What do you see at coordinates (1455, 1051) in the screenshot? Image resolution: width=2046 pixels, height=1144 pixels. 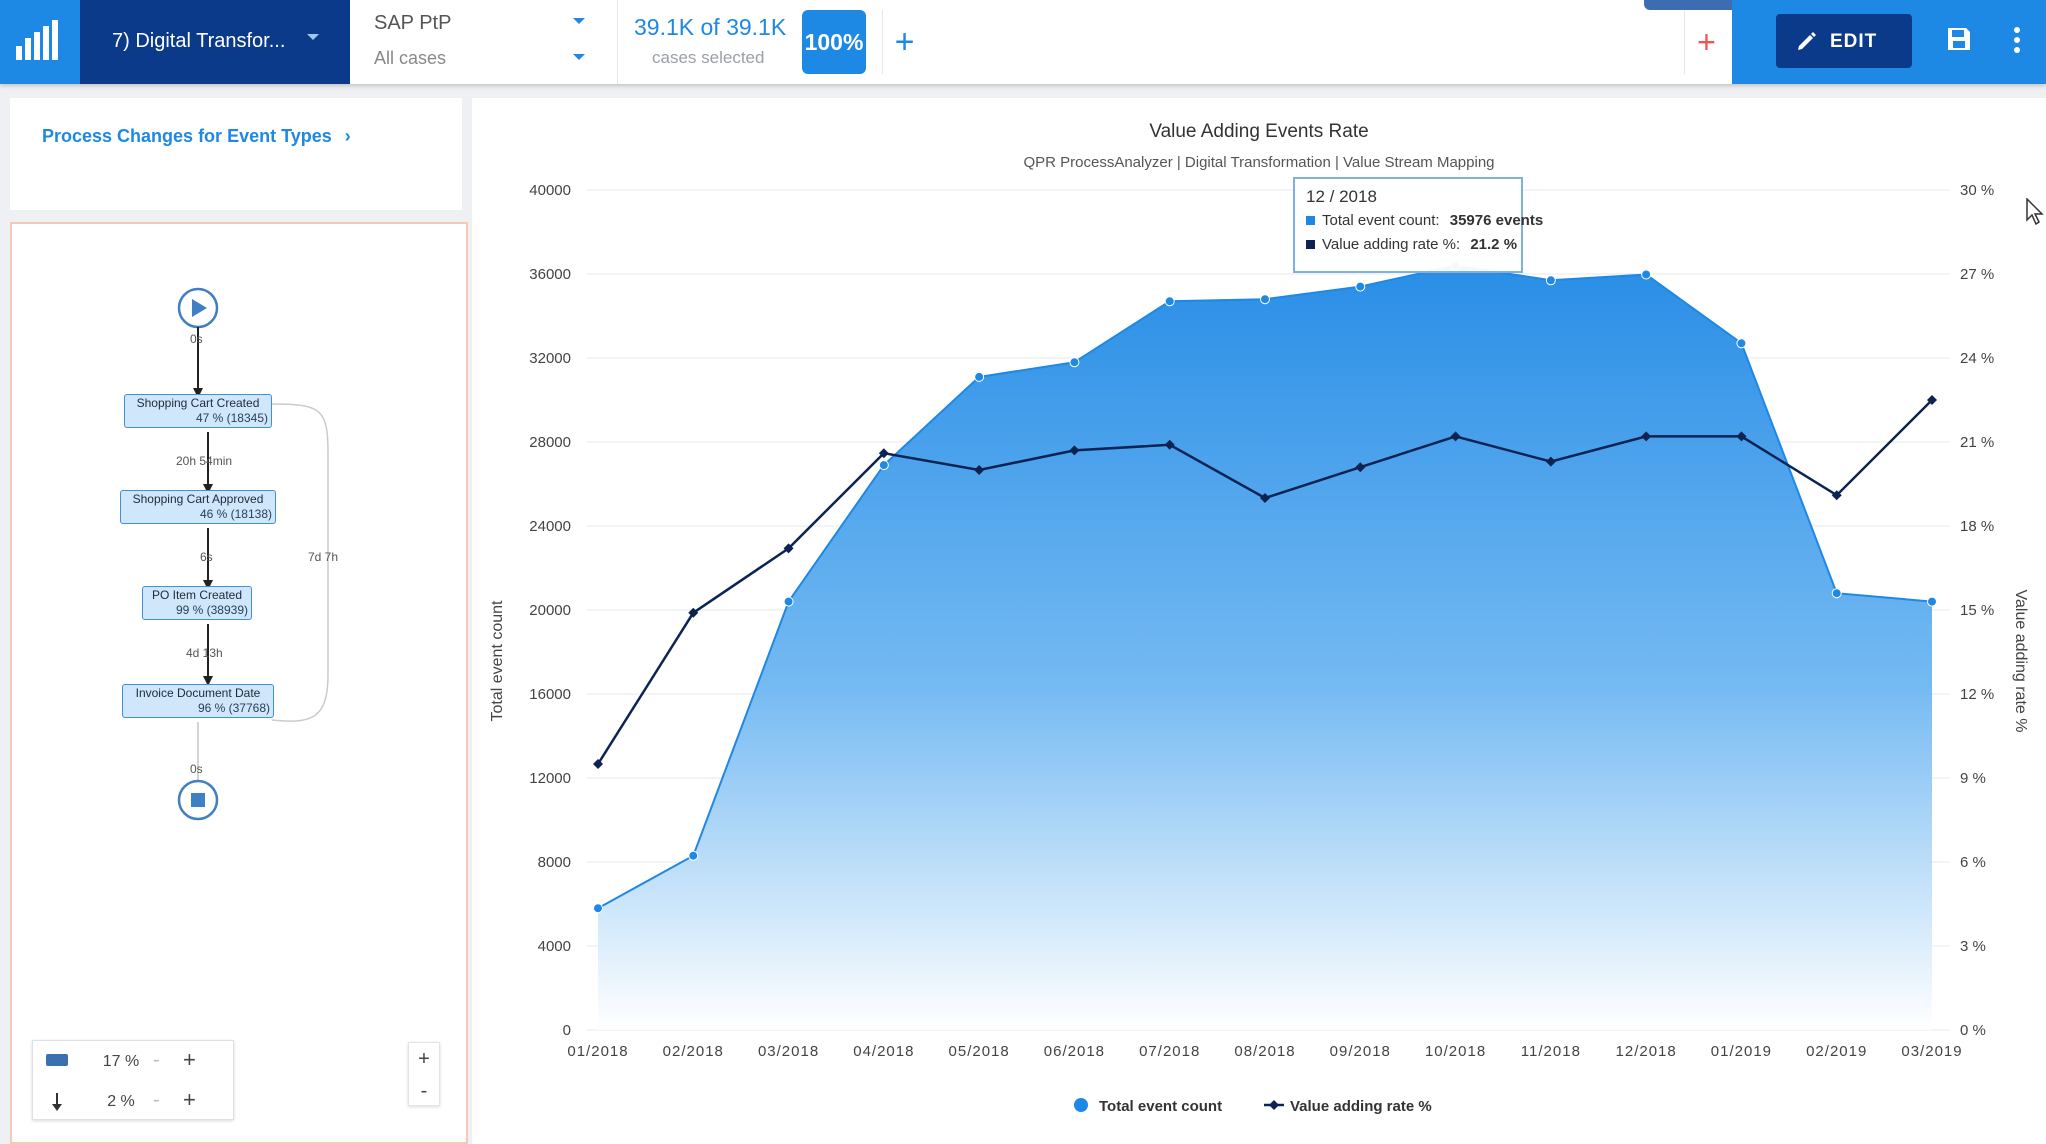 I see `x-tick-label: 10/2018` at bounding box center [1455, 1051].